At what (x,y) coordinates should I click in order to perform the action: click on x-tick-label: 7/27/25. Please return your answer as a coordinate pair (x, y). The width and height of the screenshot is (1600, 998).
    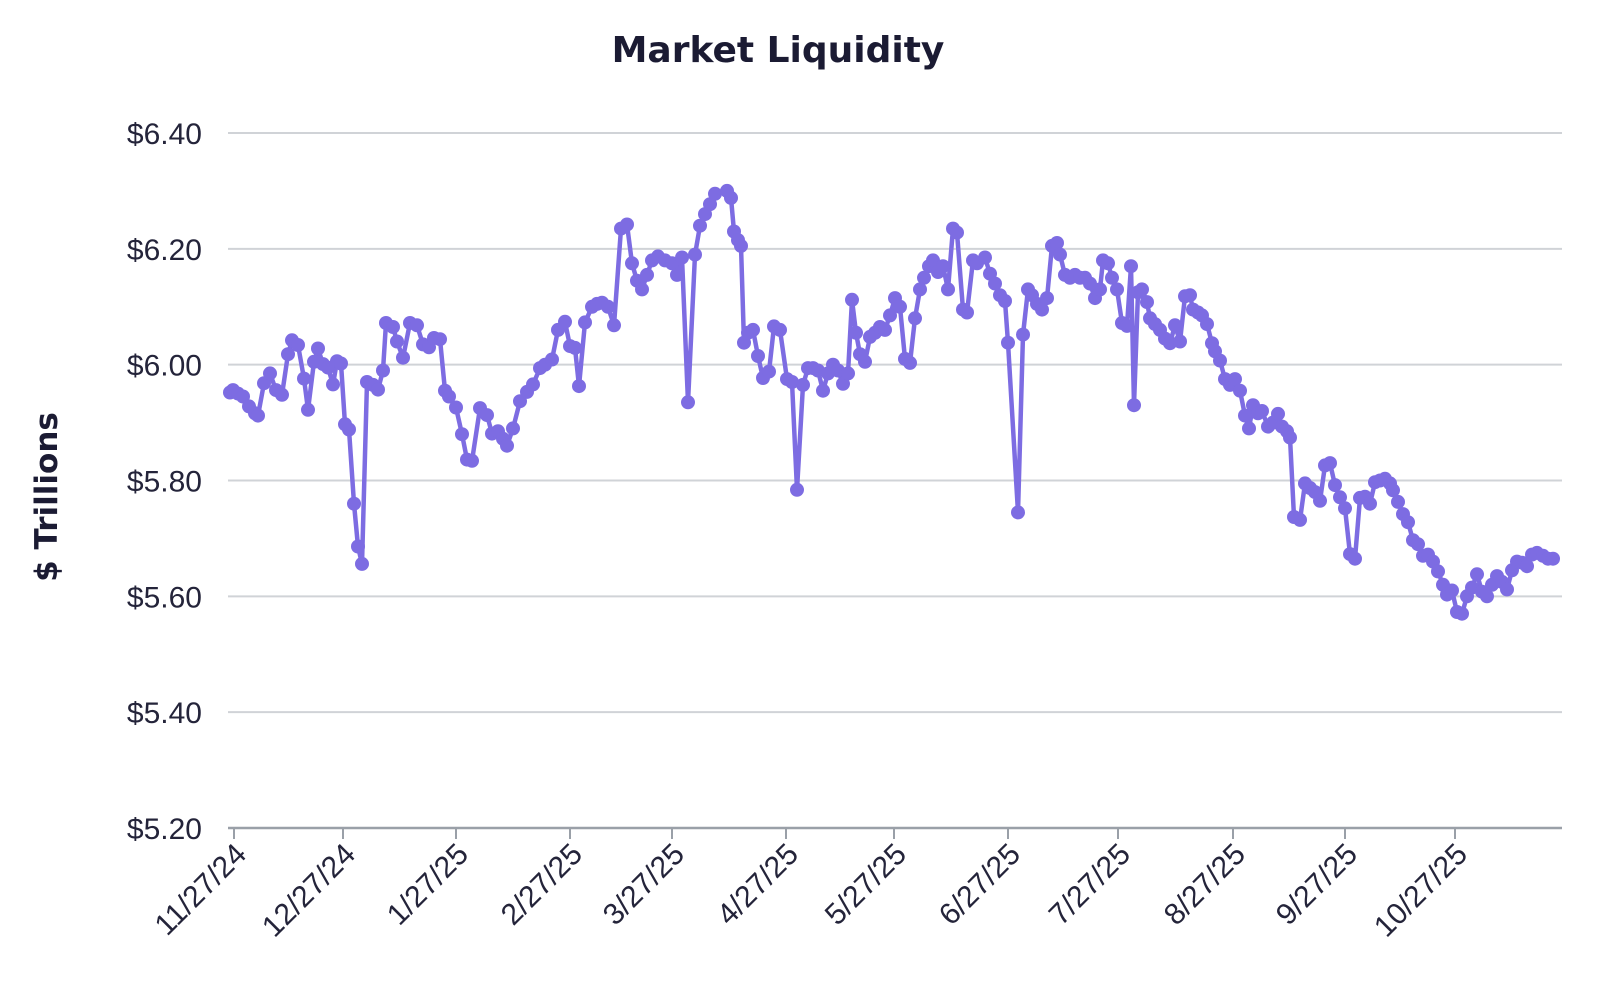
    Looking at the image, I should click on (1090, 885).